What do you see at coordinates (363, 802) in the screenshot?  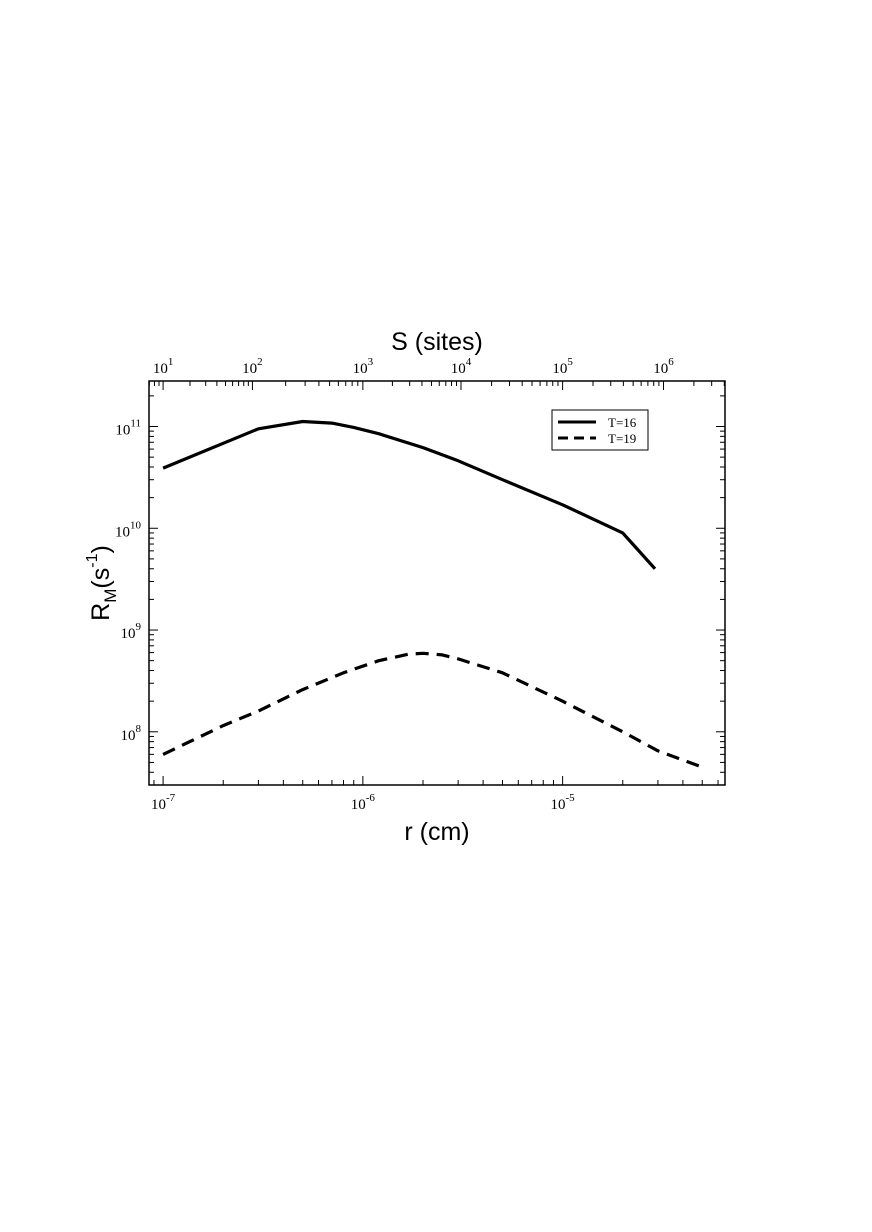 I see `x-tick-label: 10⁻⁶` at bounding box center [363, 802].